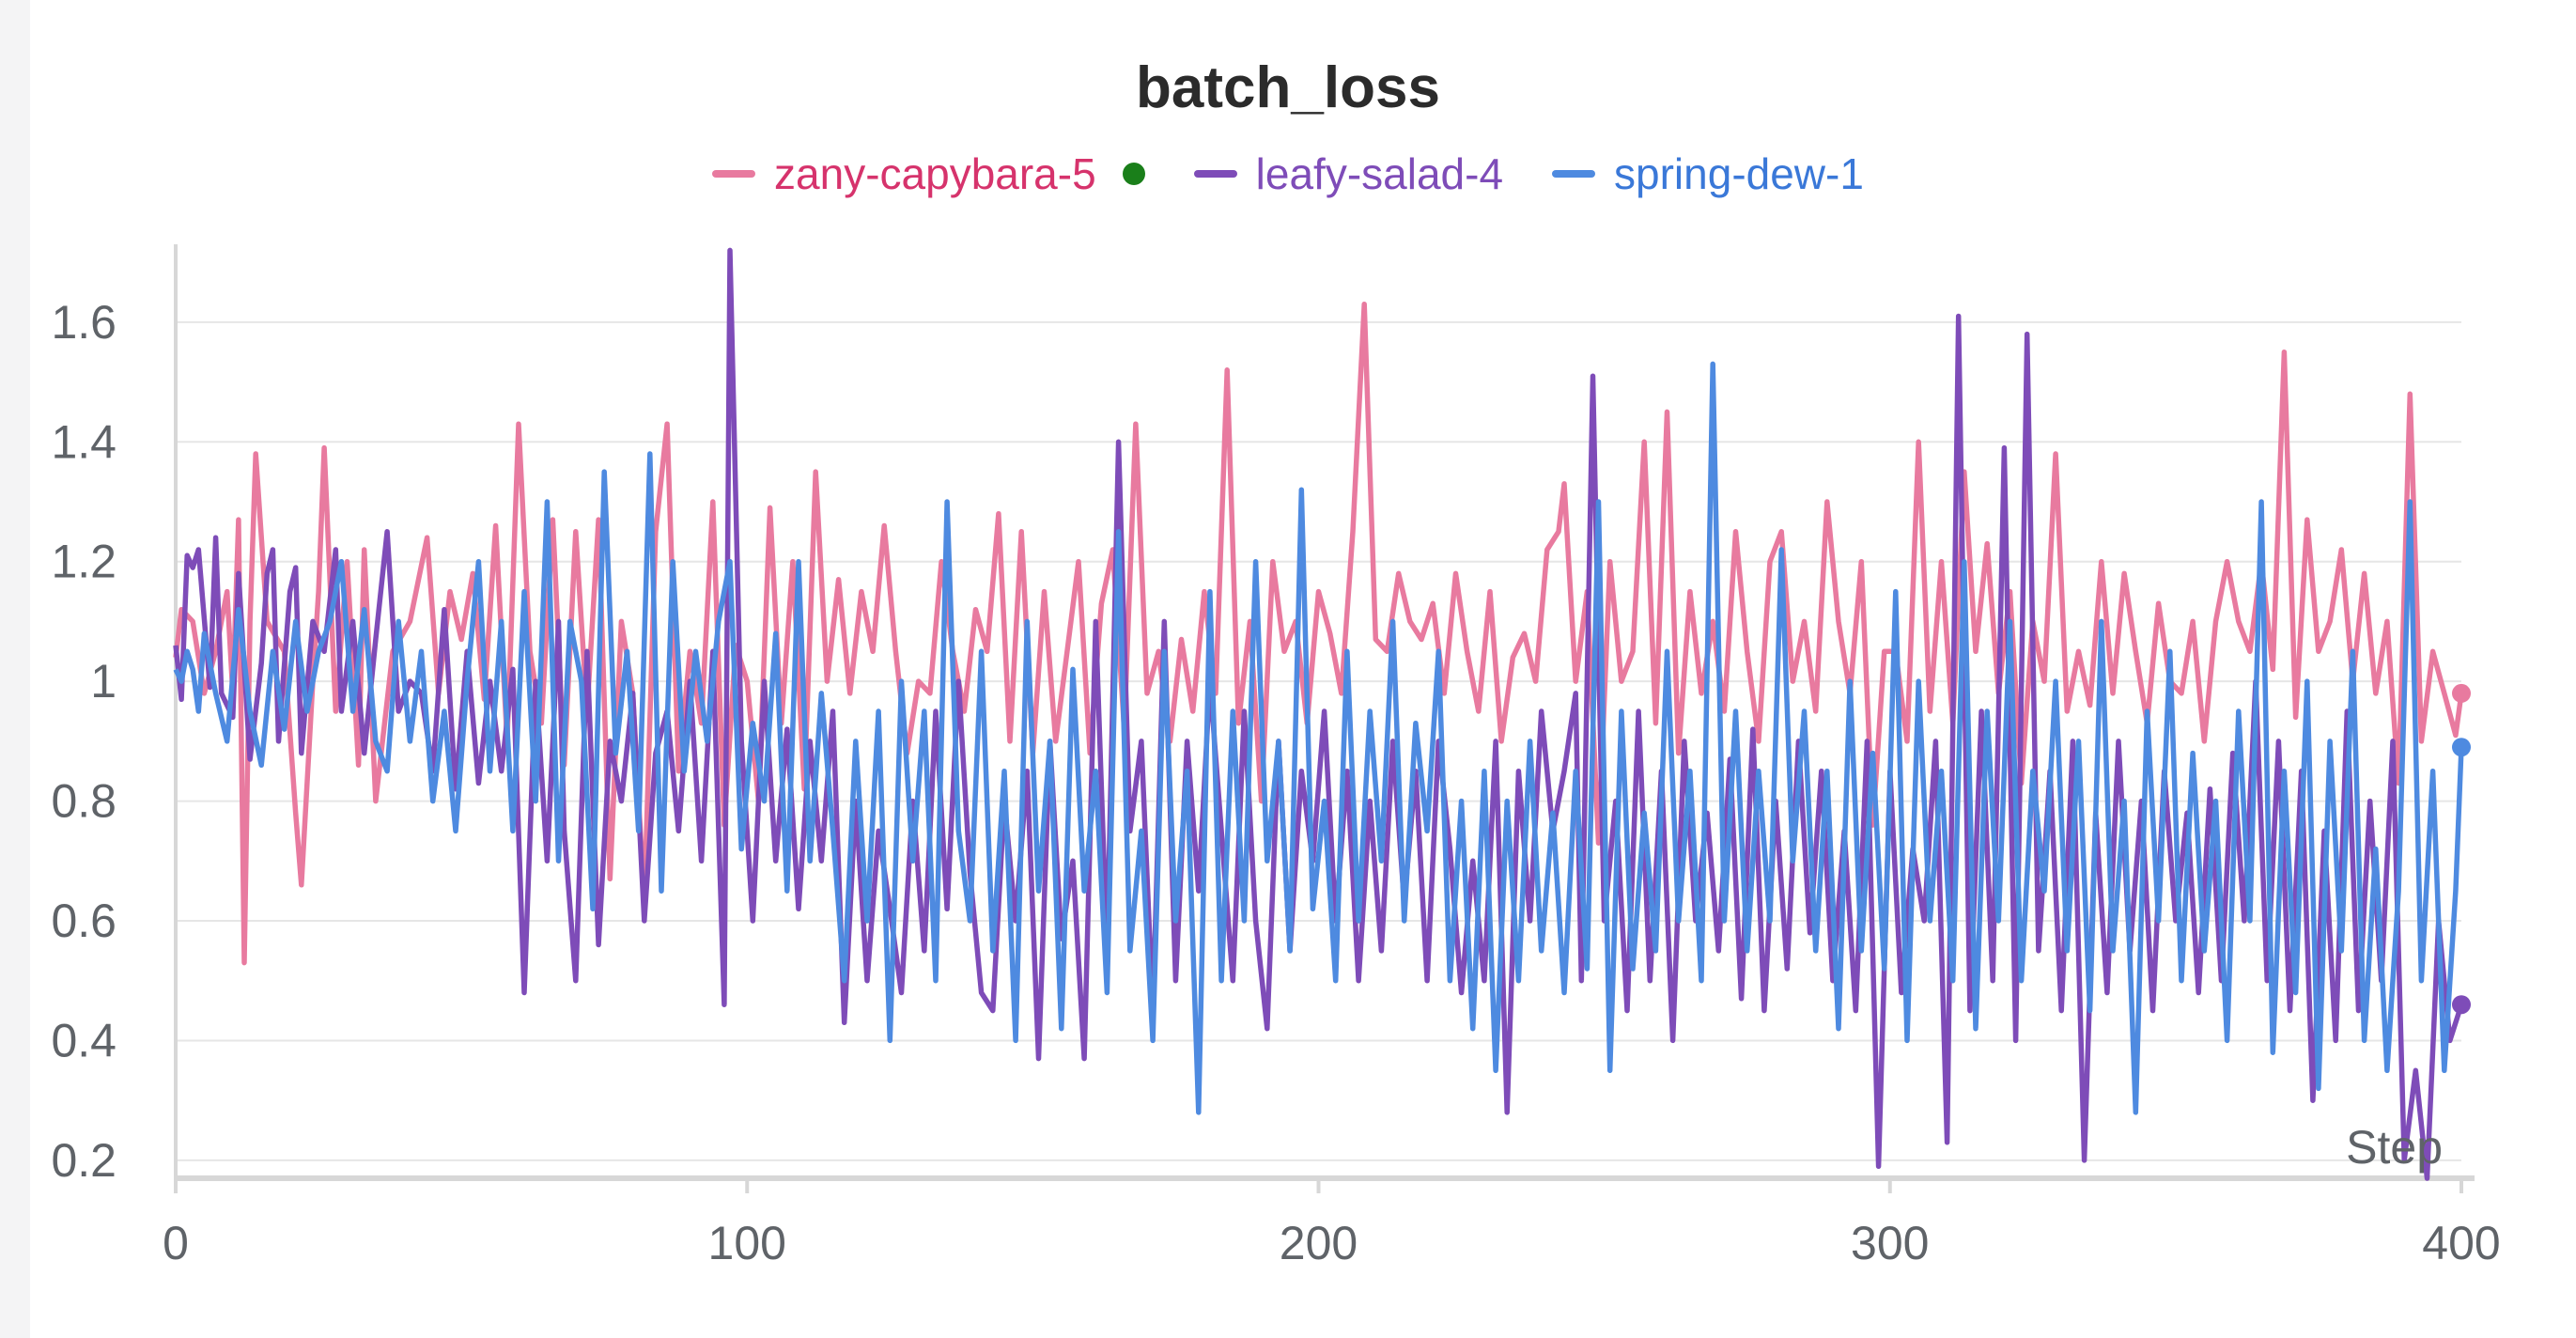 The height and width of the screenshot is (1338, 2576). I want to click on legend-label-spring-dew-1: spring-dew-1, so click(1739, 173).